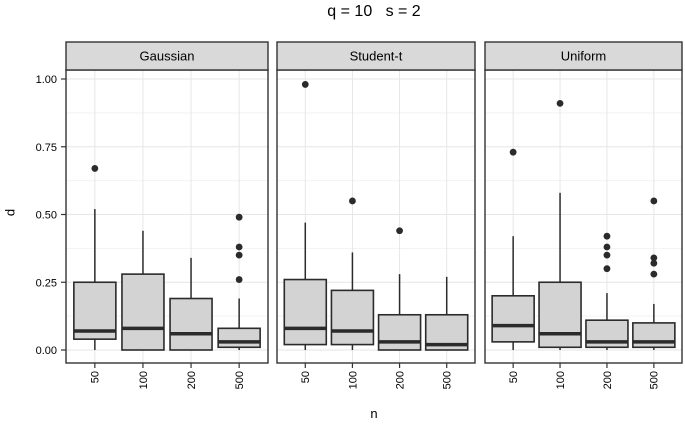  Describe the element at coordinates (607, 291) in the screenshot. I see `boxplot-uniform-n200` at that location.